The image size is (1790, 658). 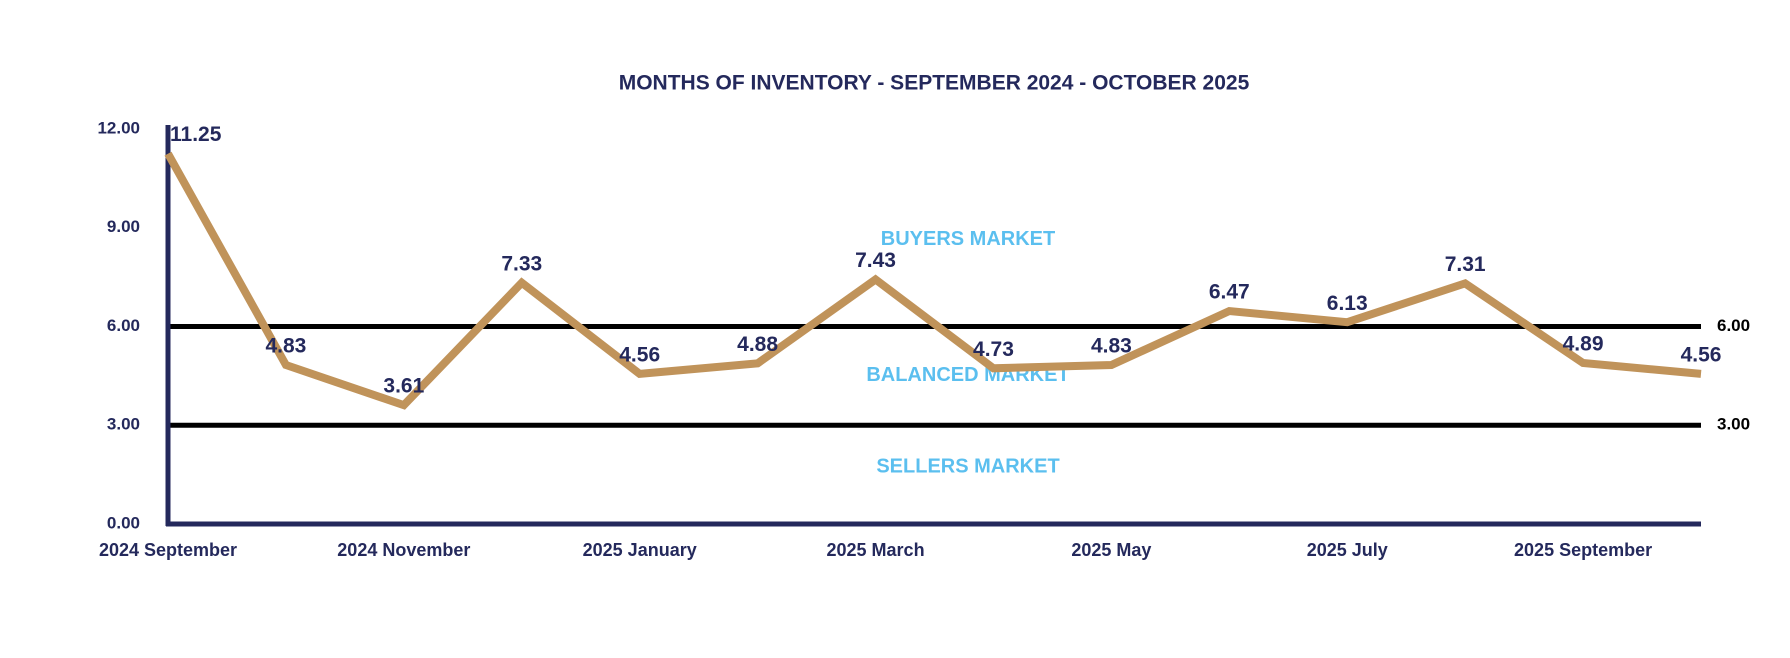 What do you see at coordinates (123, 325) in the screenshot?
I see `y-tick-label: 6.00` at bounding box center [123, 325].